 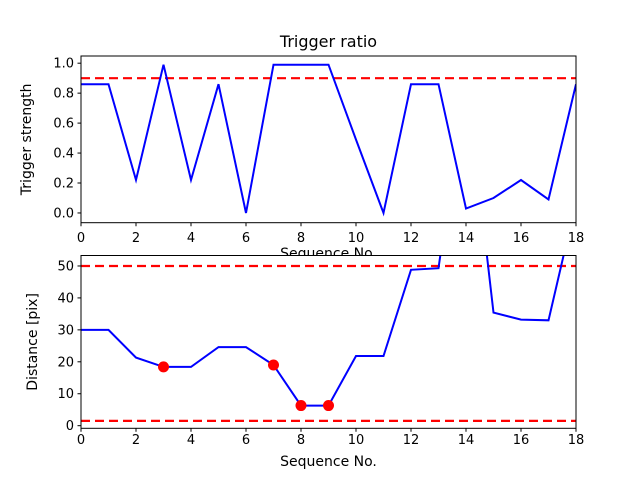 What do you see at coordinates (63, 213) in the screenshot?
I see `y-tick-label: 0.0` at bounding box center [63, 213].